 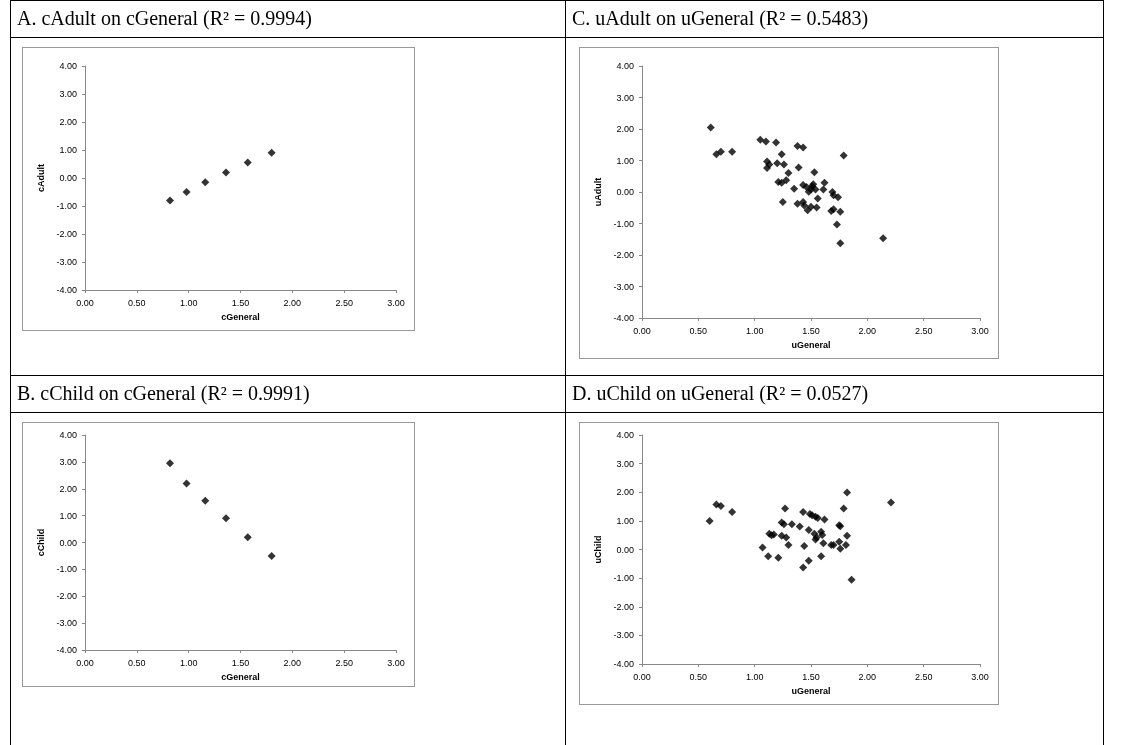 What do you see at coordinates (720, 18) in the screenshot?
I see `chart-title: C. uAdult on uGeneral (R² = 0.5483)` at bounding box center [720, 18].